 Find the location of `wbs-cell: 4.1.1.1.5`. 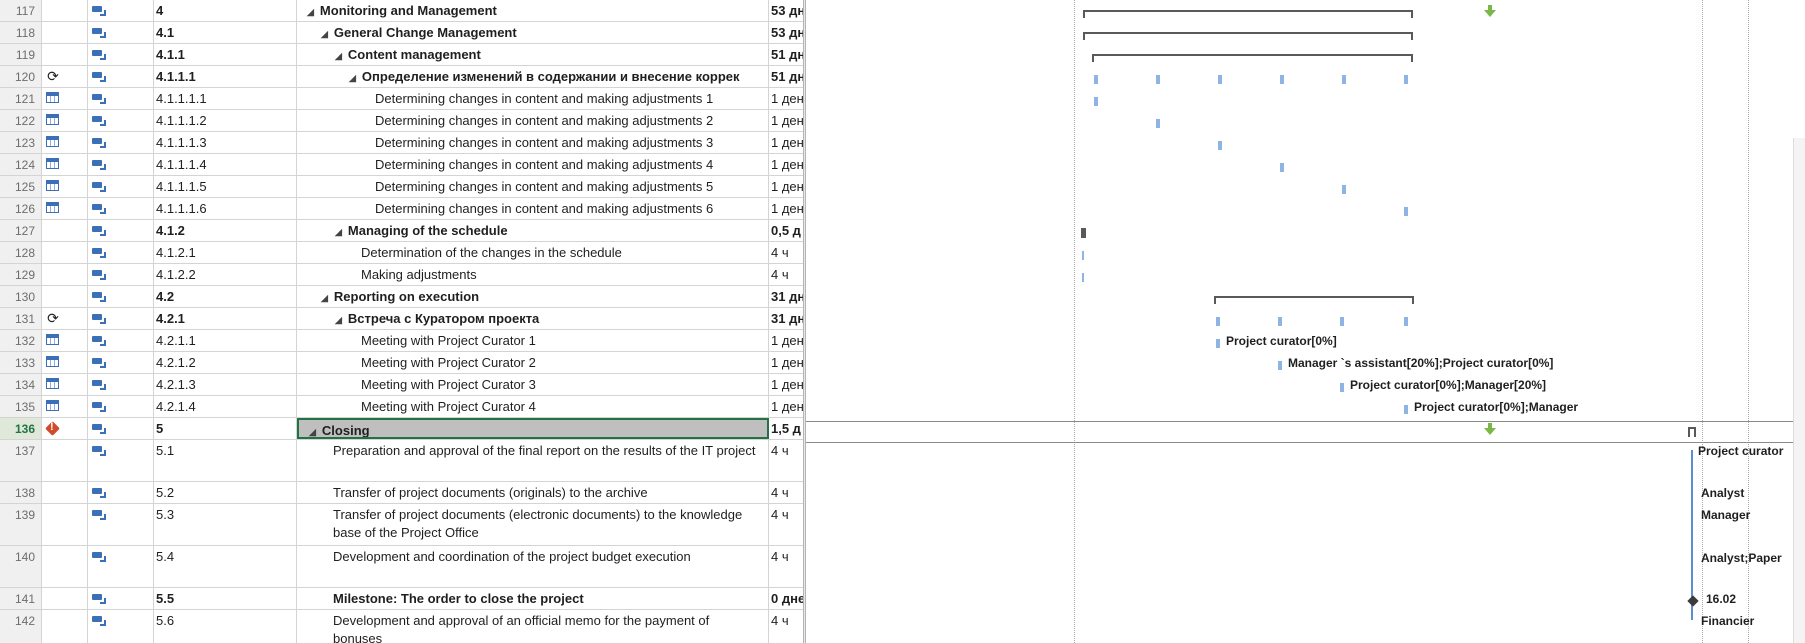

wbs-cell: 4.1.1.1.5 is located at coordinates (225, 186).